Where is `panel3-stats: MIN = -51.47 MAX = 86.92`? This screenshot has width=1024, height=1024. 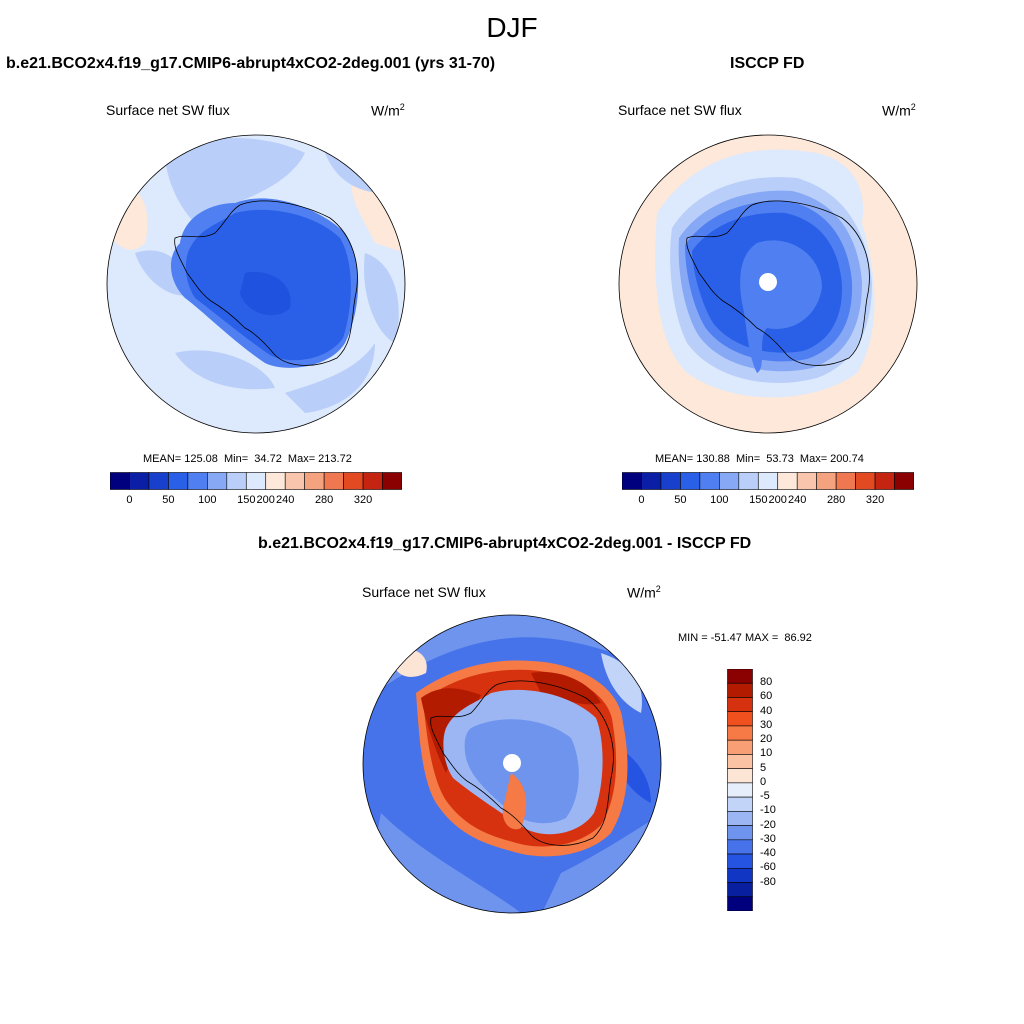
panel3-stats: MIN = -51.47 MAX = 86.92 is located at coordinates (745, 638).